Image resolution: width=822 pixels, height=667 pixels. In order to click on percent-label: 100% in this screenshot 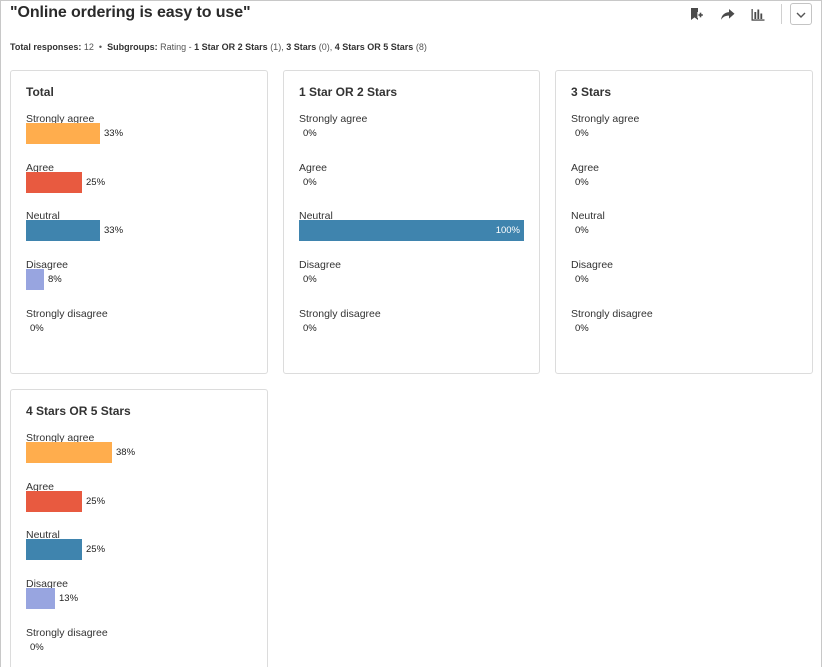, I will do `click(507, 231)`.